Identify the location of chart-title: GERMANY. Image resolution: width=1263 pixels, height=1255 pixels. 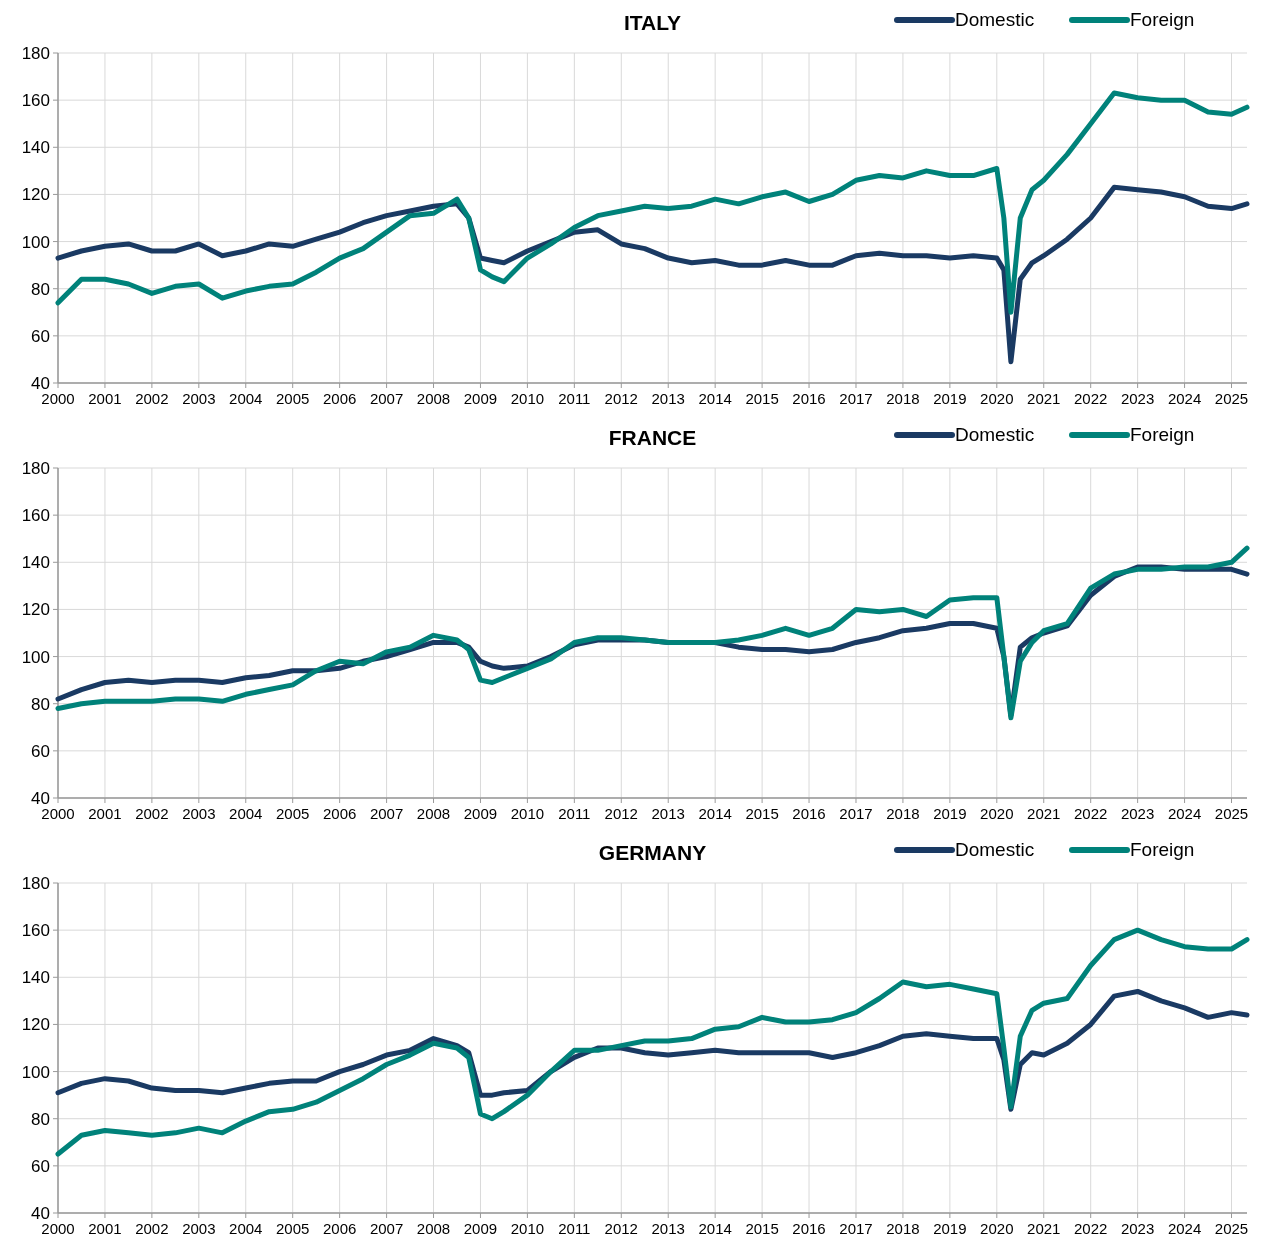
(652, 852).